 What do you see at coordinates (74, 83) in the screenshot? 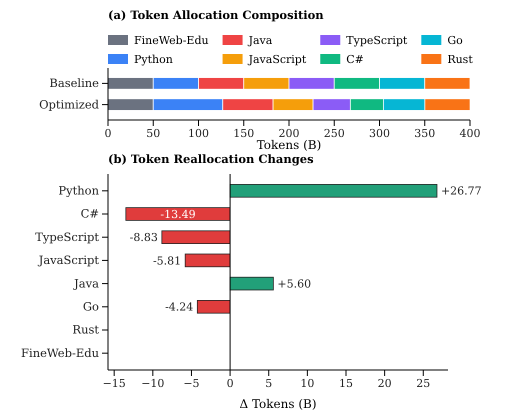
I see `y-tick-label: Baseline` at bounding box center [74, 83].